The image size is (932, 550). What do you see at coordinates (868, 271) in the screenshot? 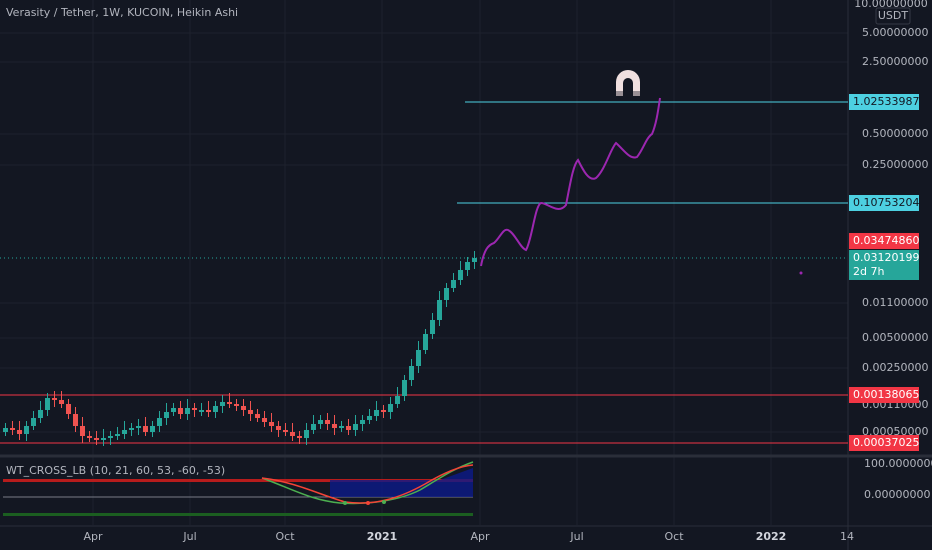
I see `countdown: 2d 7h` at bounding box center [868, 271].